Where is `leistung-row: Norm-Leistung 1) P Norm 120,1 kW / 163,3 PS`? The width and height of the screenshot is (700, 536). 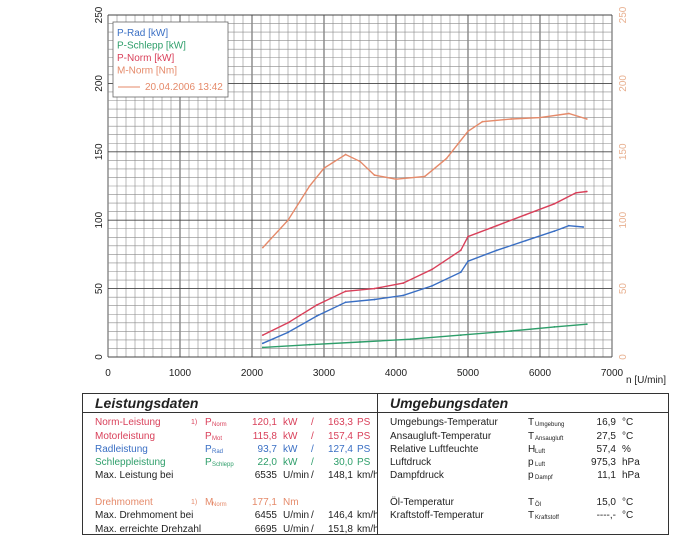 leistung-row: Norm-Leistung 1) P Norm 120,1 kW / 163,3 PS is located at coordinates (231, 422).